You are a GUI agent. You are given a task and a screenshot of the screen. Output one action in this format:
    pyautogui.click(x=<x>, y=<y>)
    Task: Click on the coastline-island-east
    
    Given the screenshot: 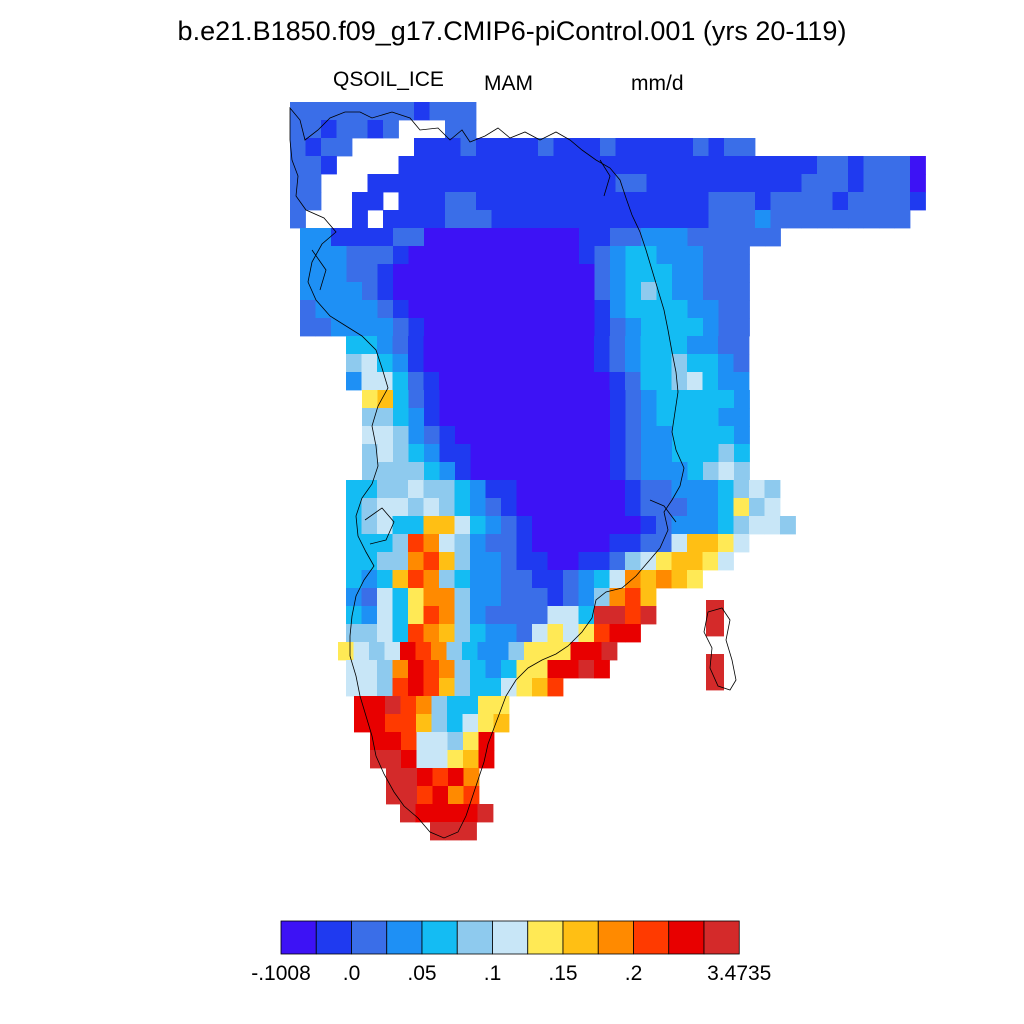 What is the action you would take?
    pyautogui.click(x=720, y=649)
    